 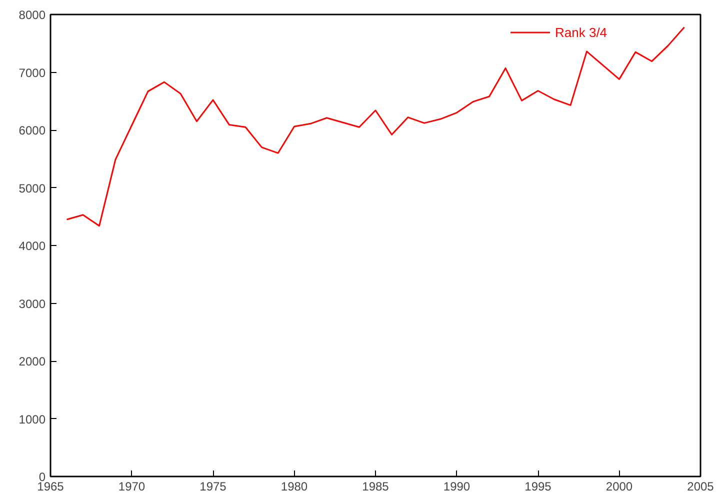 I want to click on y-tick-label: 8000, so click(x=32, y=15).